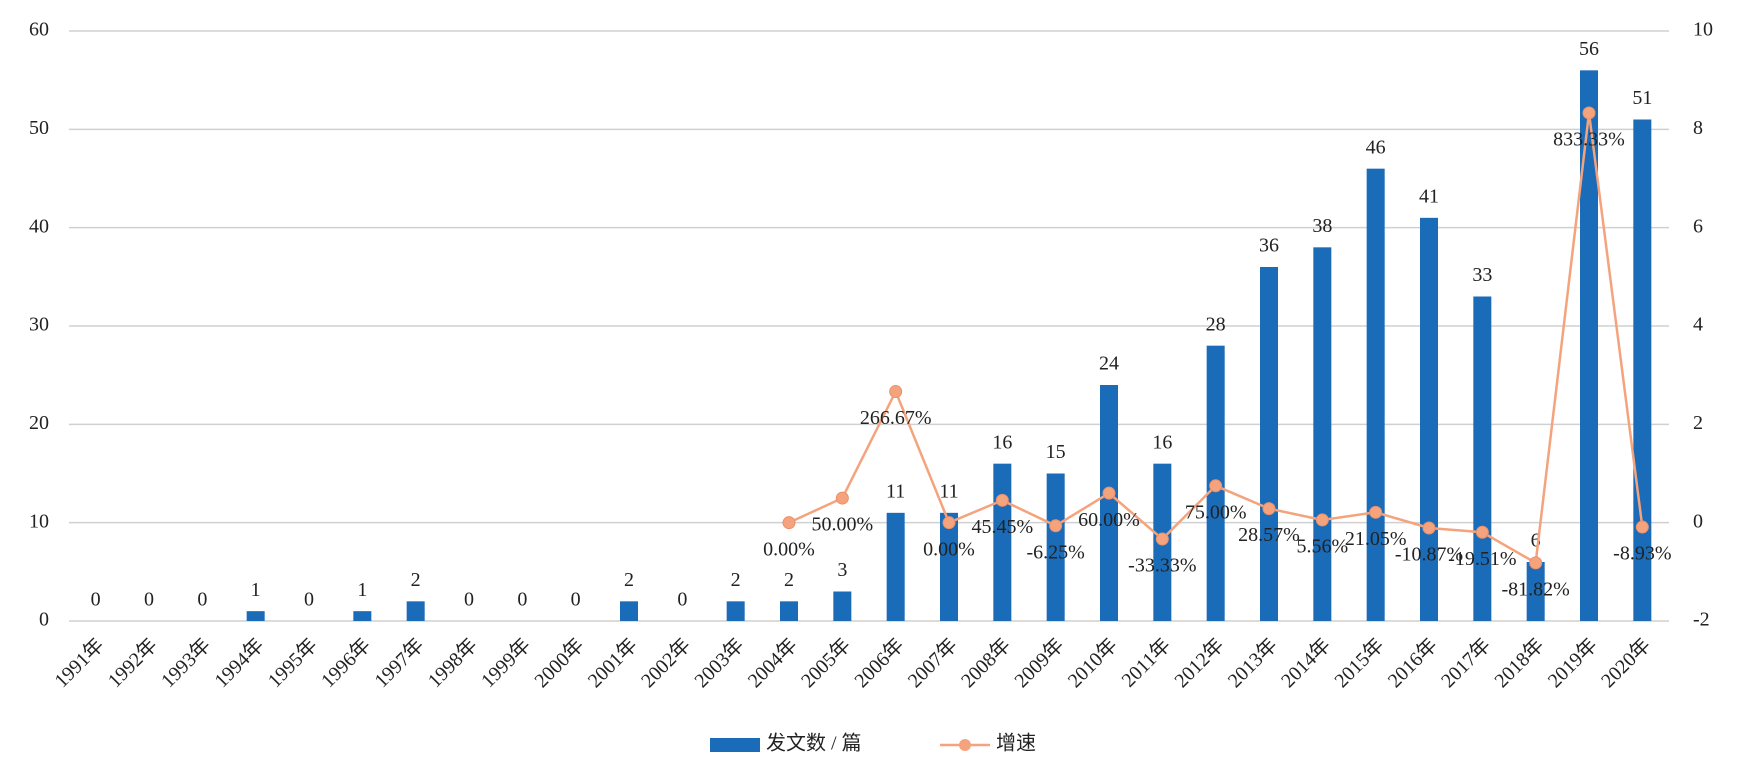 This screenshot has height=774, width=1739. Describe the element at coordinates (1703, 30) in the screenshot. I see `y2-tick-label: 10` at that location.